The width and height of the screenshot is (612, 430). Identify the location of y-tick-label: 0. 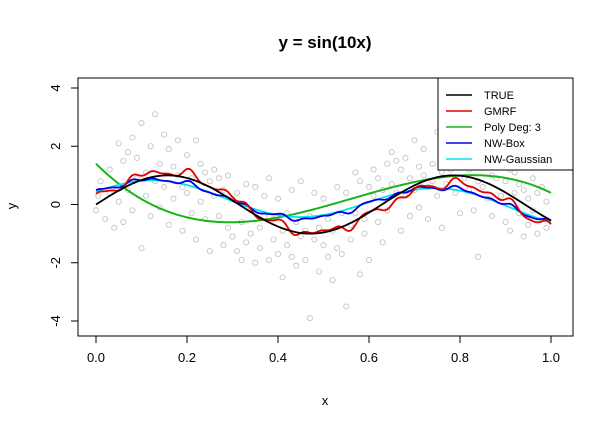
(55, 204).